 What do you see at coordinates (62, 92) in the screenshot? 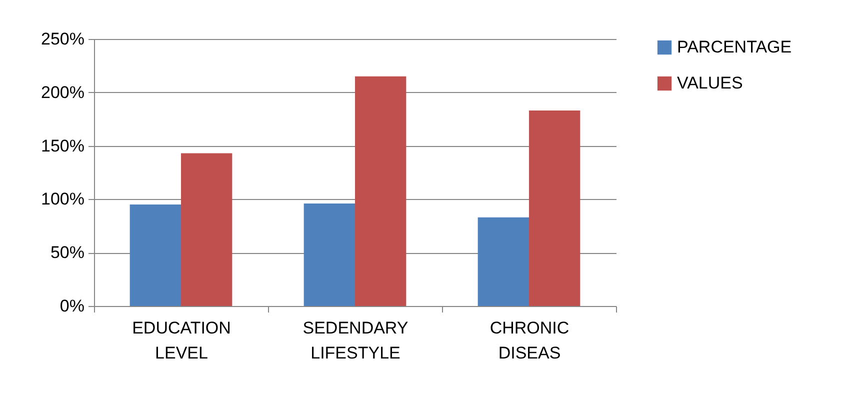
I see `y-tick-label: 200%` at bounding box center [62, 92].